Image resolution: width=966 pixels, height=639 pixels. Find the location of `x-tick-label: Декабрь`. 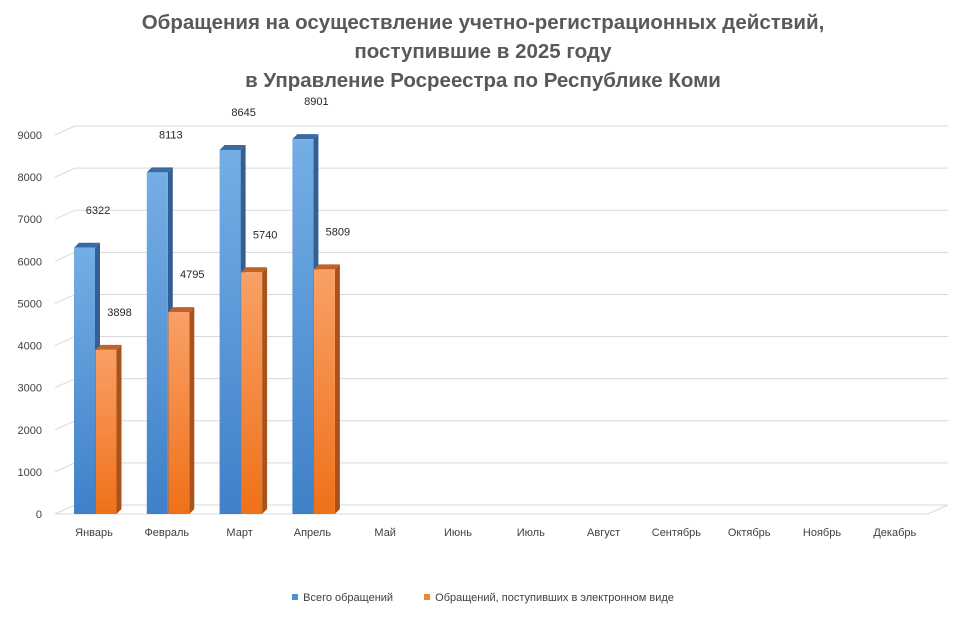

x-tick-label: Декабрь is located at coordinates (894, 533).